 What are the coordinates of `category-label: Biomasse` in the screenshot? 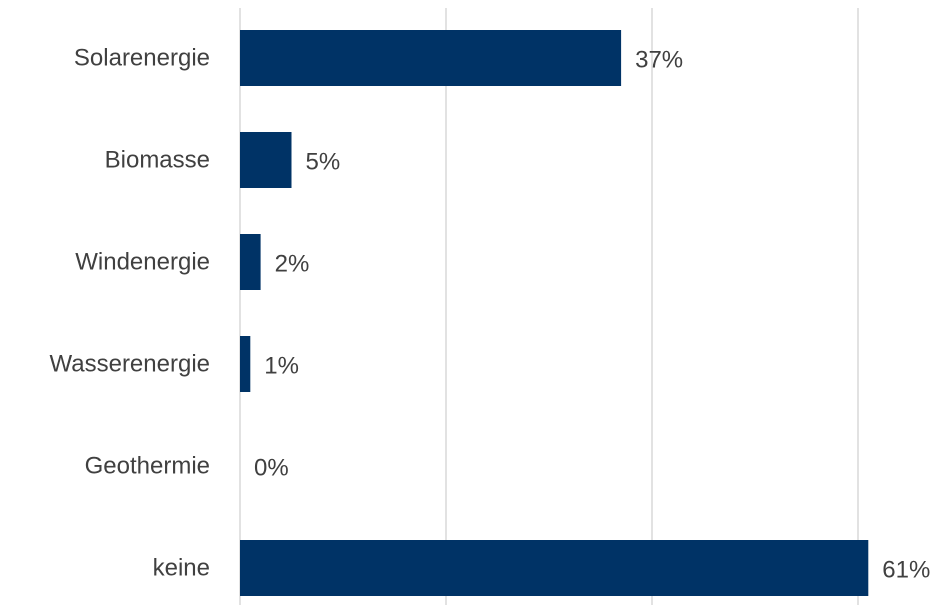 It's located at (157, 160).